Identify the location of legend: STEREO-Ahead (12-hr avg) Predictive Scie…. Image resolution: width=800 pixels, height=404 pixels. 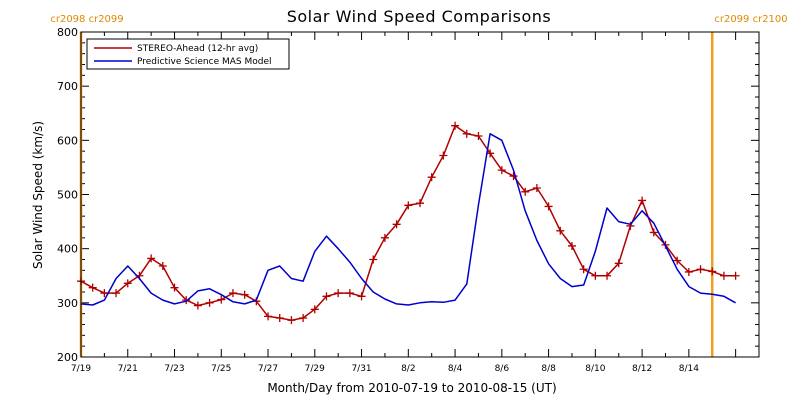
(188, 54).